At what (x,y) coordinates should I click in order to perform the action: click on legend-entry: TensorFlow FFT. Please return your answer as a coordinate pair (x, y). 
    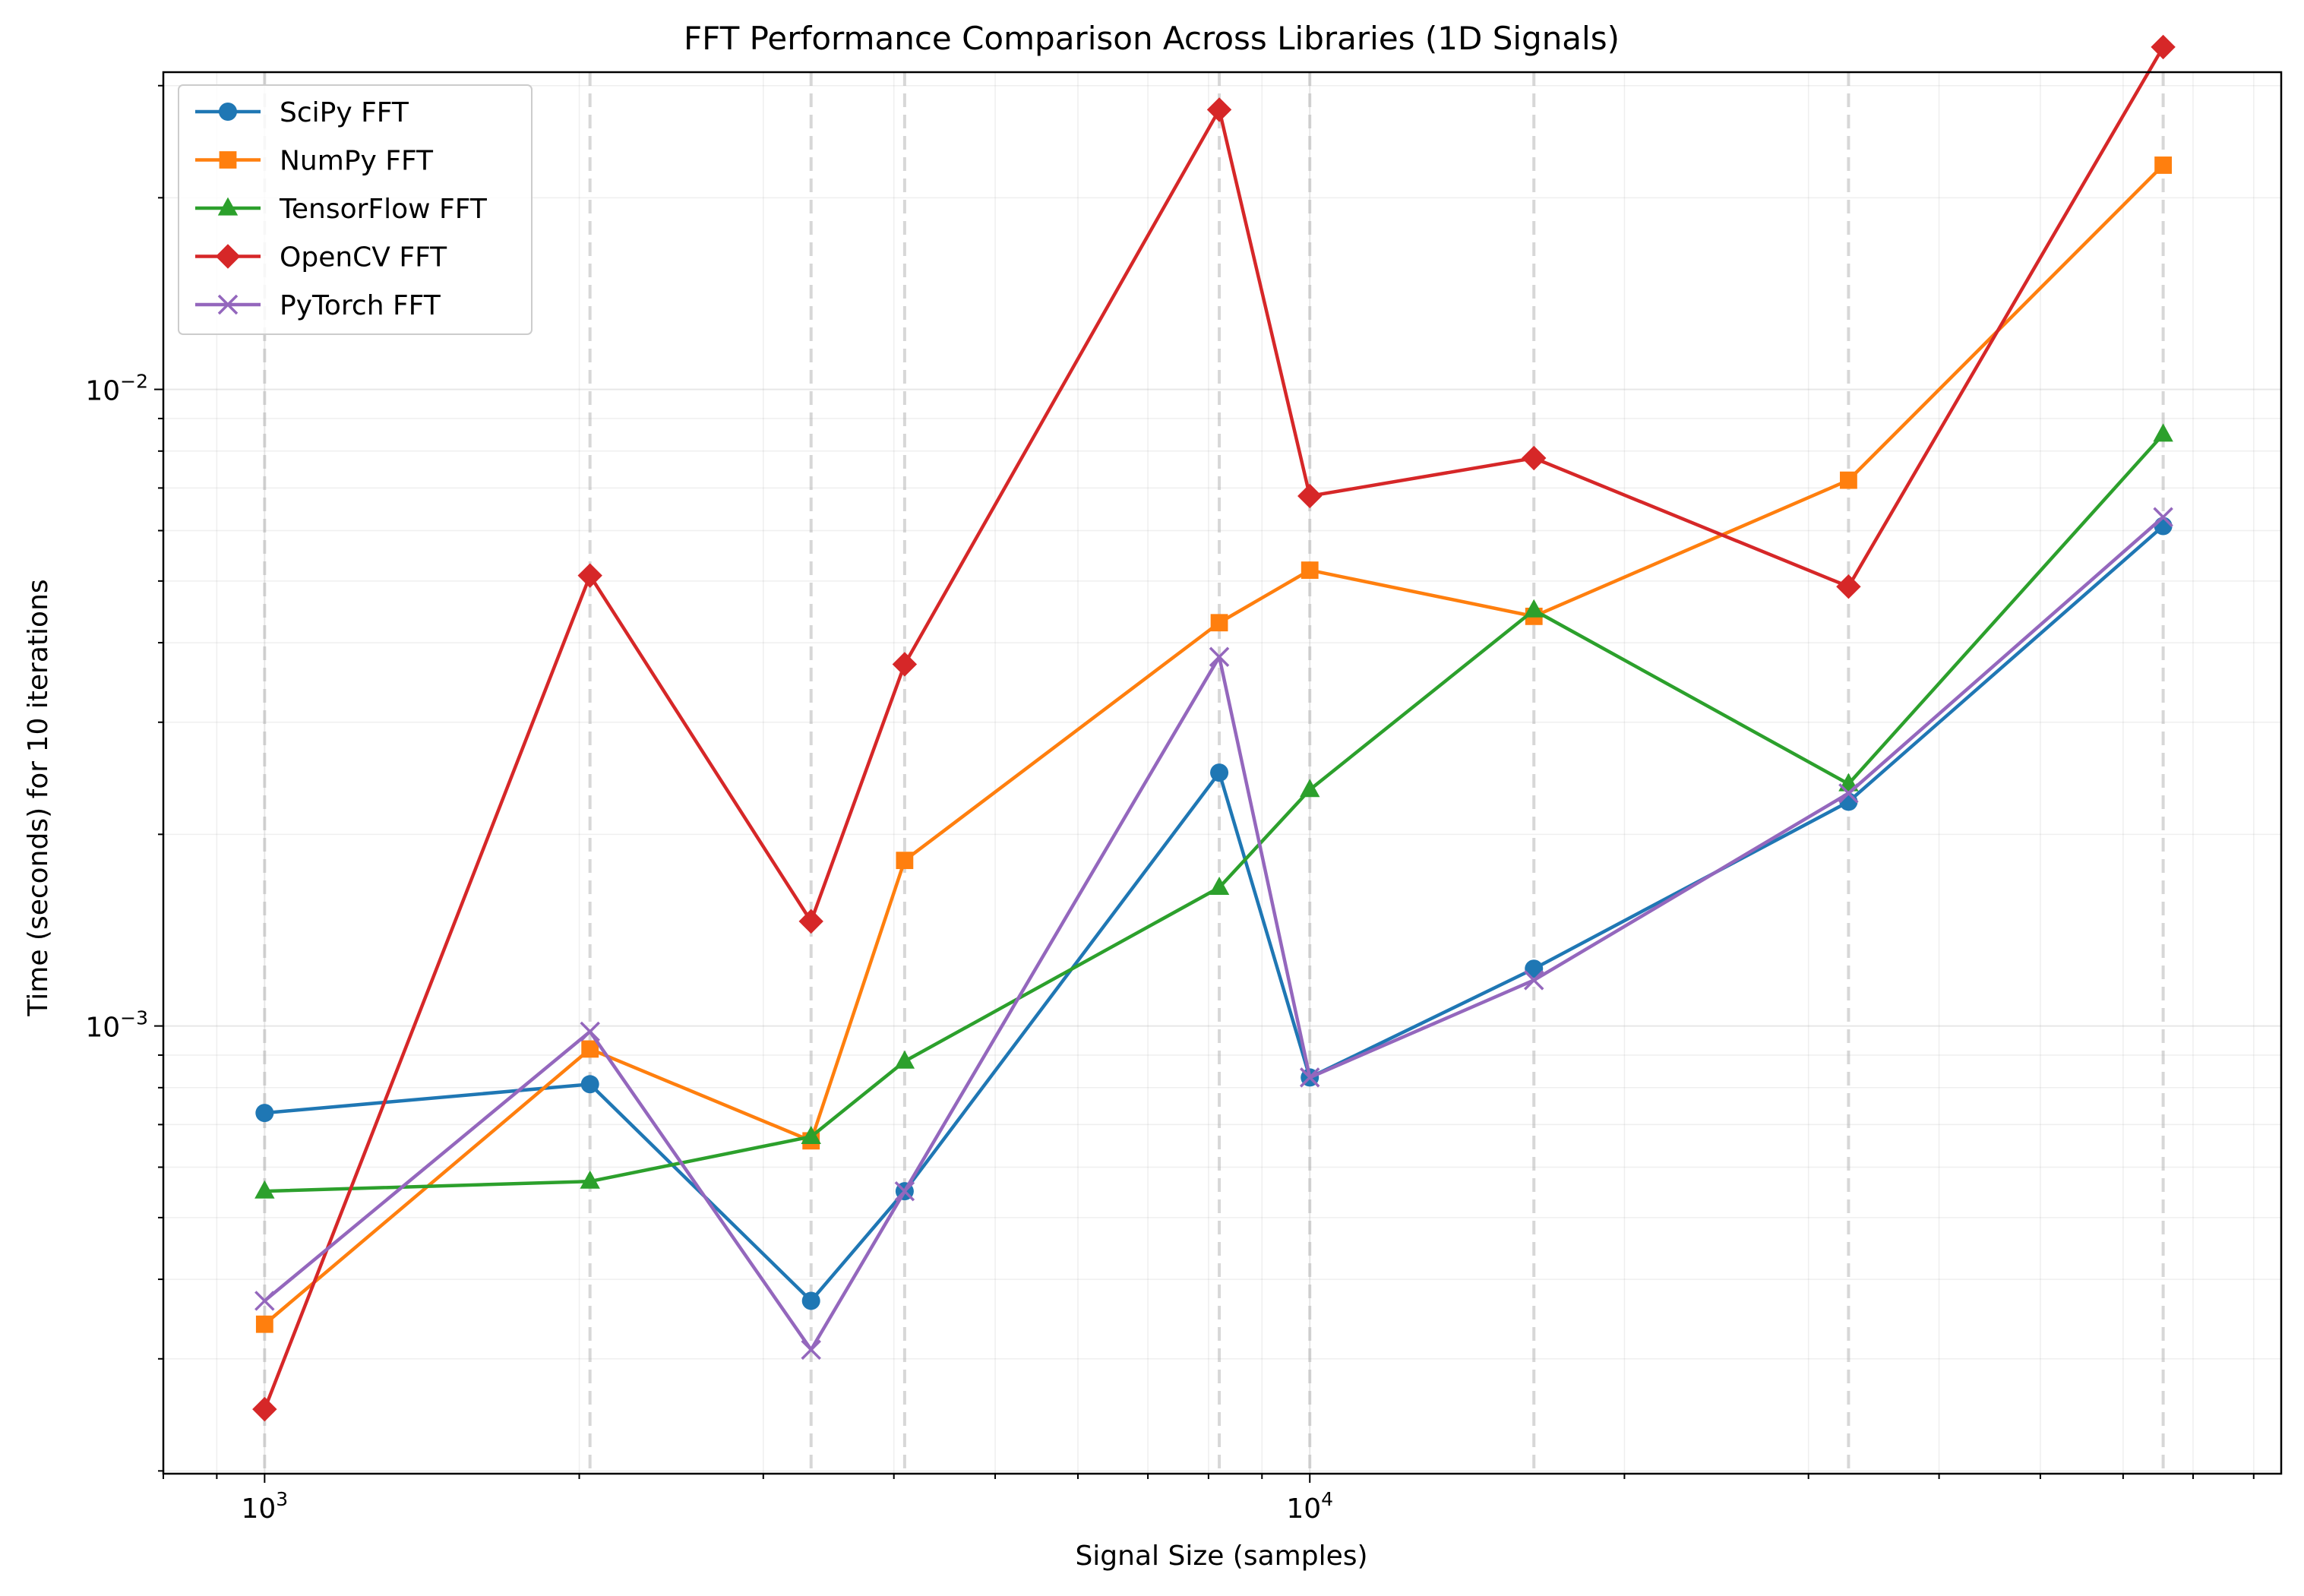
    Looking at the image, I should click on (341, 209).